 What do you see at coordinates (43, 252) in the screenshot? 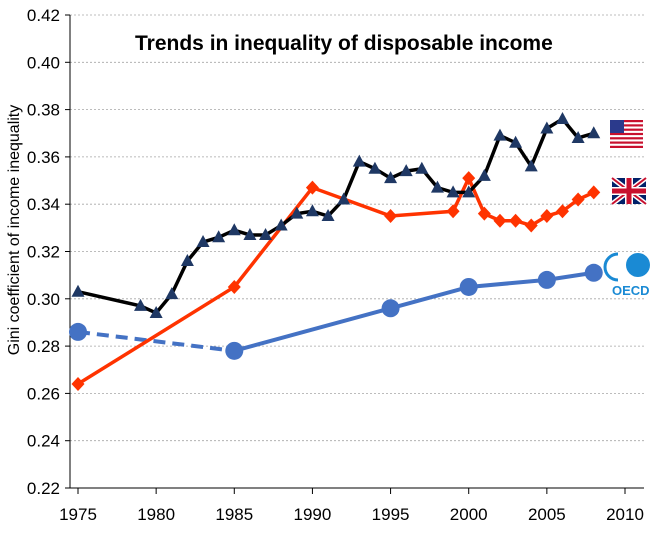
I see `y-tick-label: 0.32` at bounding box center [43, 252].